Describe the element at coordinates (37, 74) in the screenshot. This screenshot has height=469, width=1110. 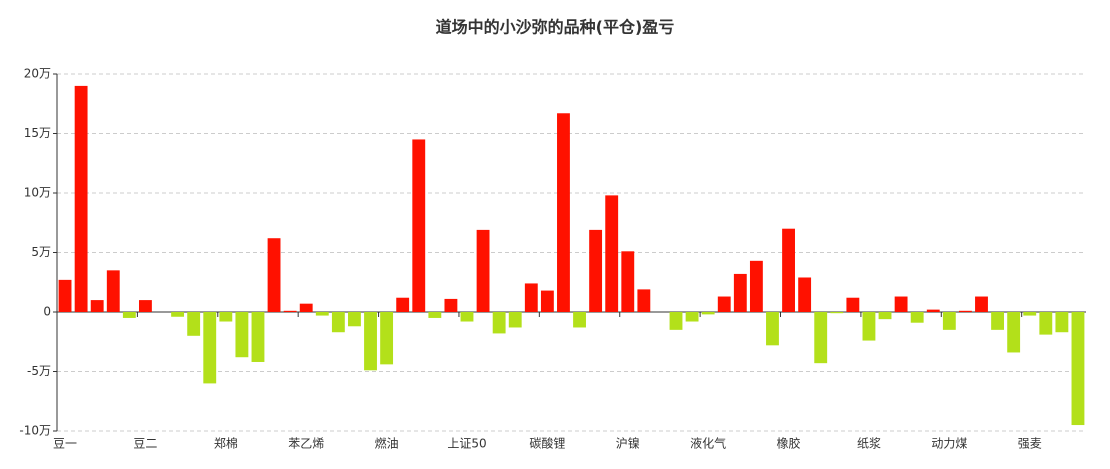
I see `y-tick-label: 20万` at that location.